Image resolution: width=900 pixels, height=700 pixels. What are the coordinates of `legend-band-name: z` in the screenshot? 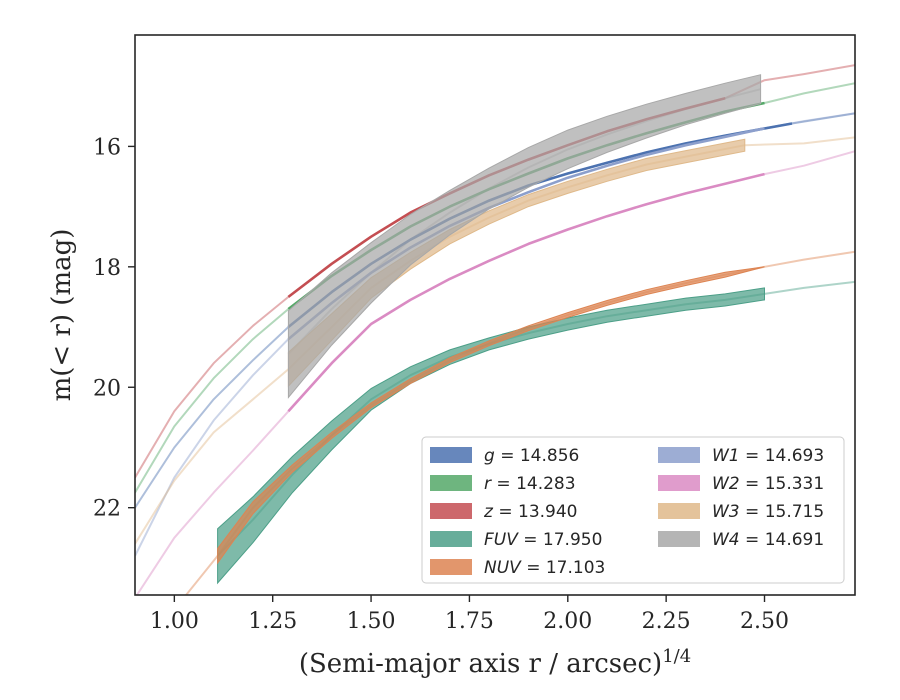 It's located at (488, 512).